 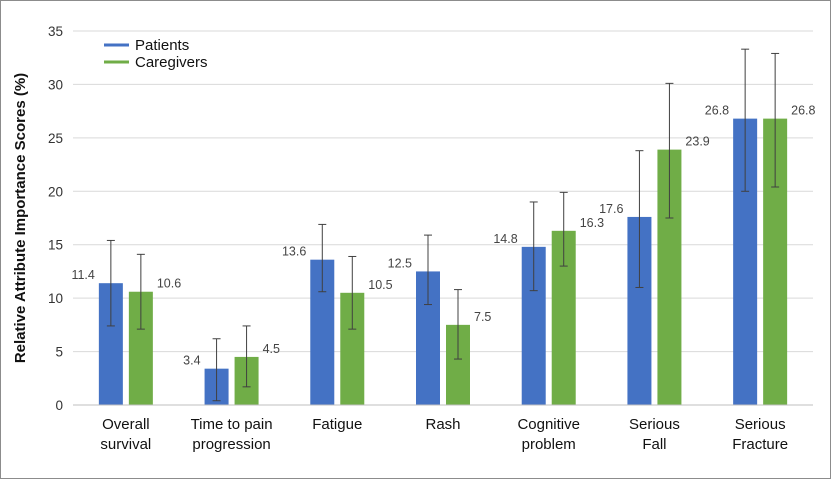 I want to click on legend-label: Caregivers, so click(x=171, y=62).